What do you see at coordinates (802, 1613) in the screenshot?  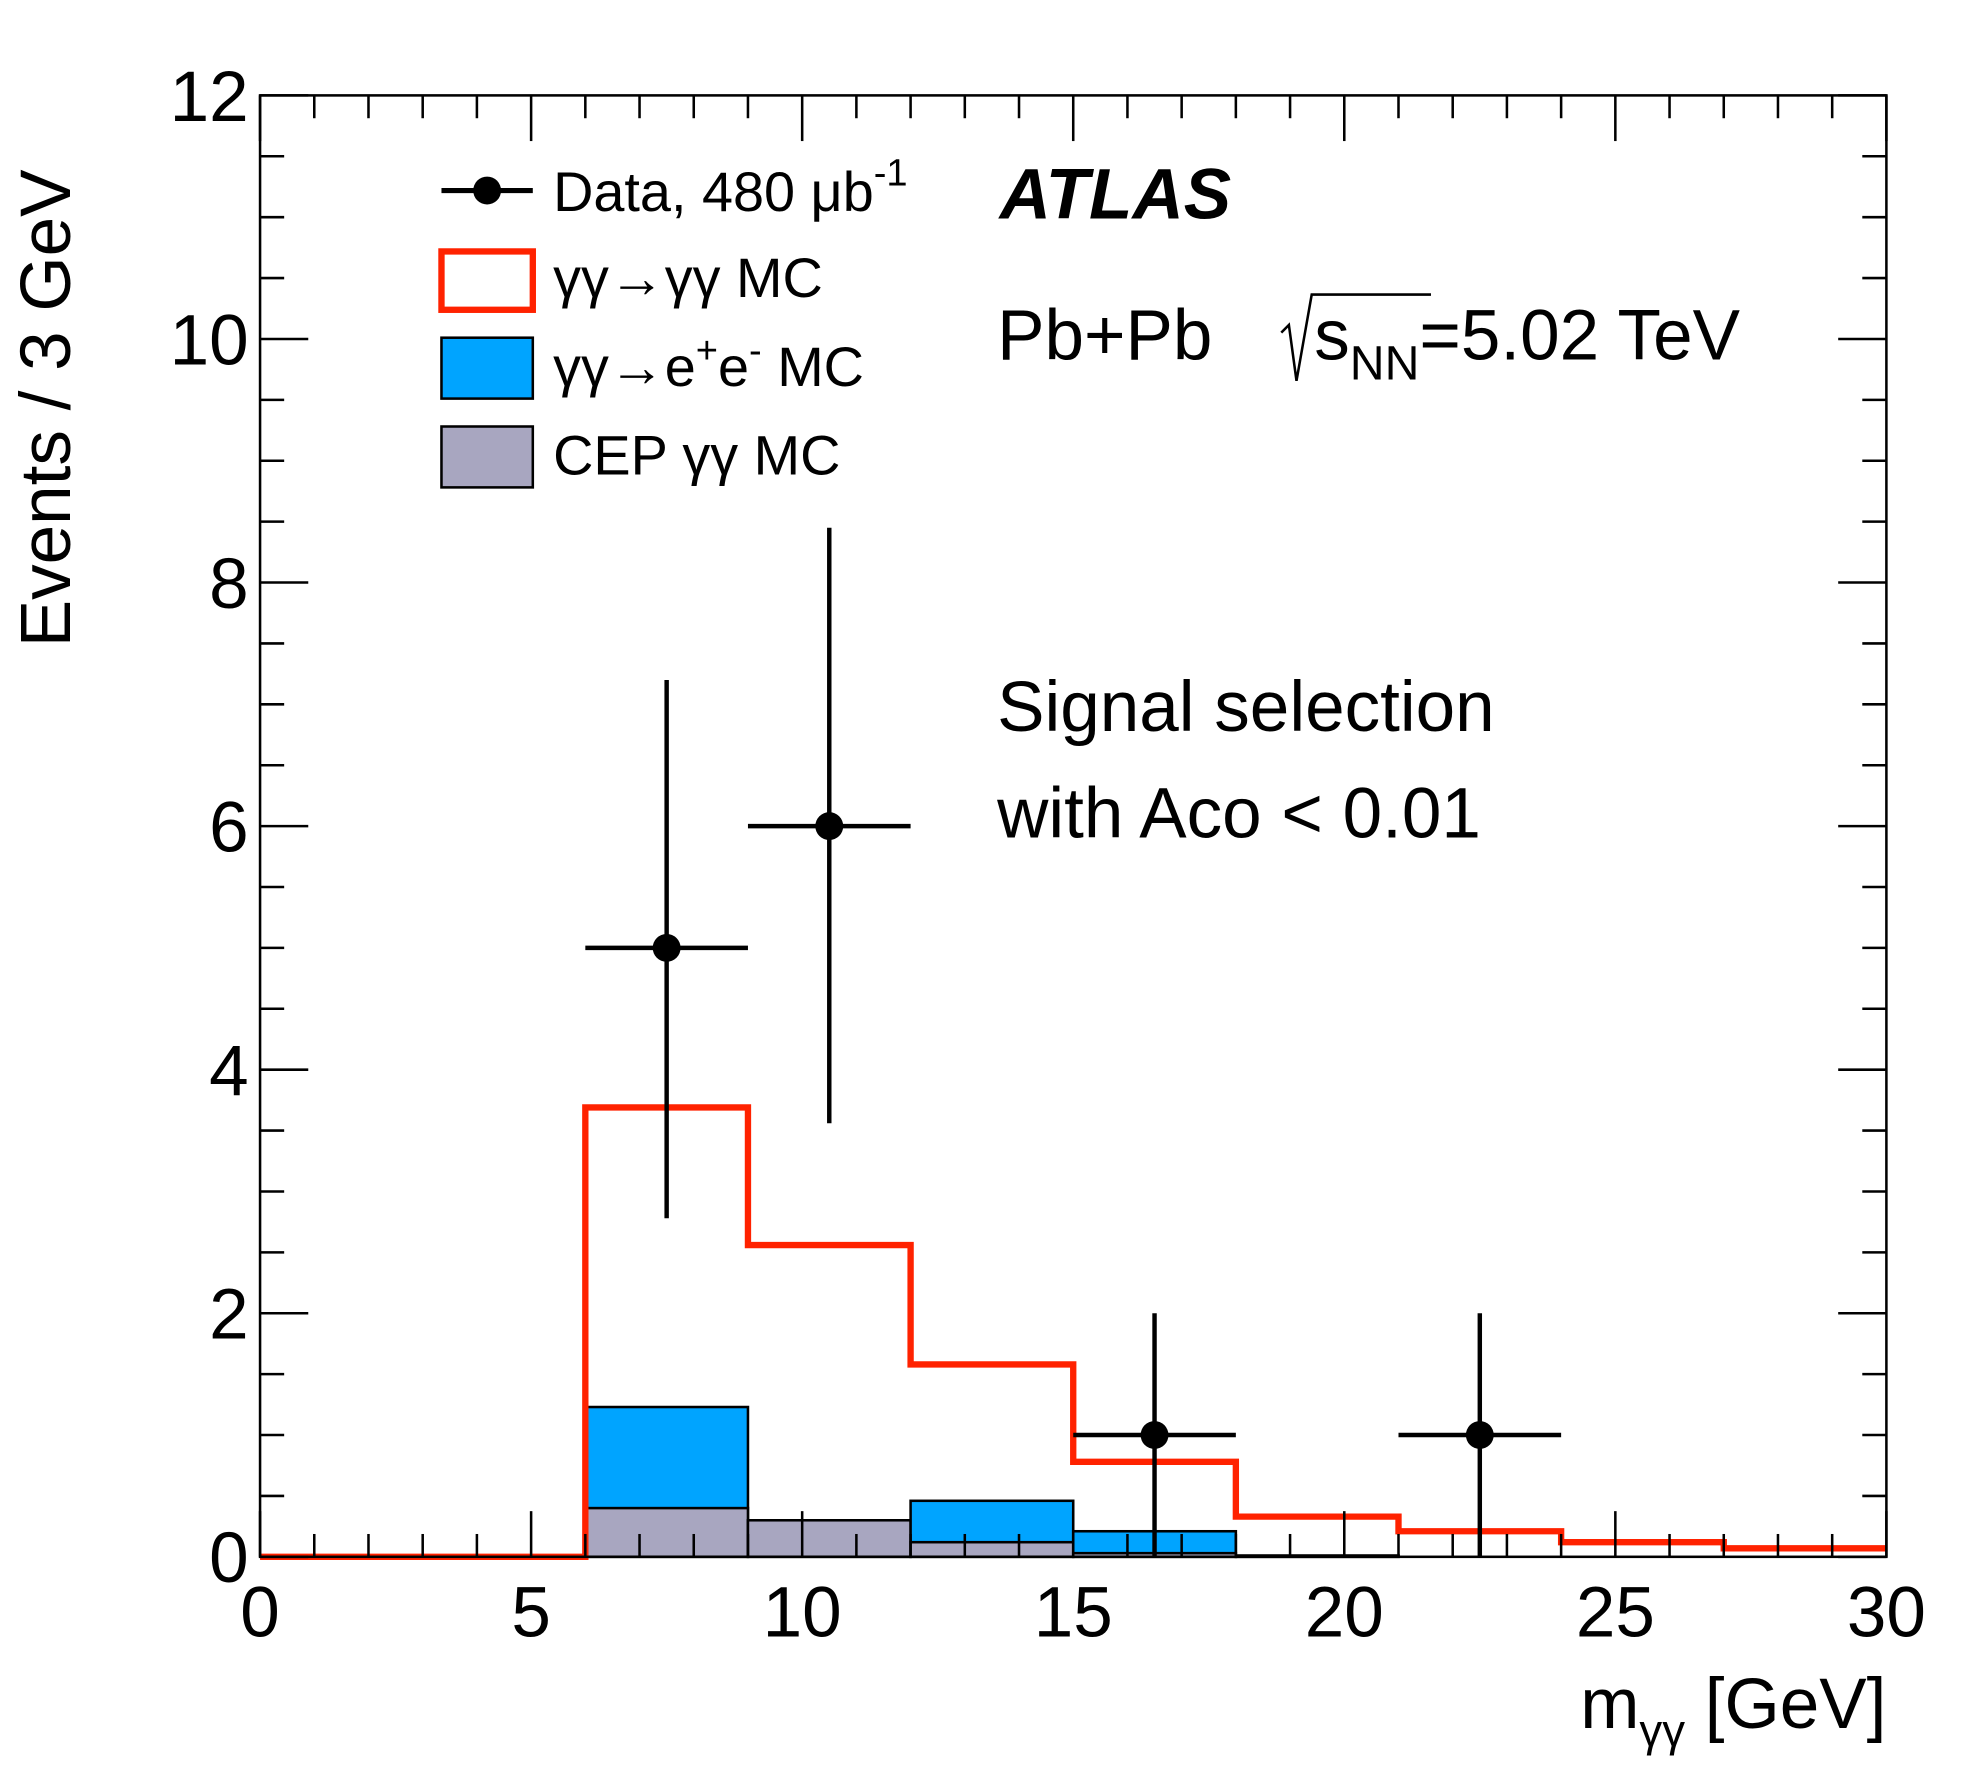 I see `x-tick-label: 10` at bounding box center [802, 1613].